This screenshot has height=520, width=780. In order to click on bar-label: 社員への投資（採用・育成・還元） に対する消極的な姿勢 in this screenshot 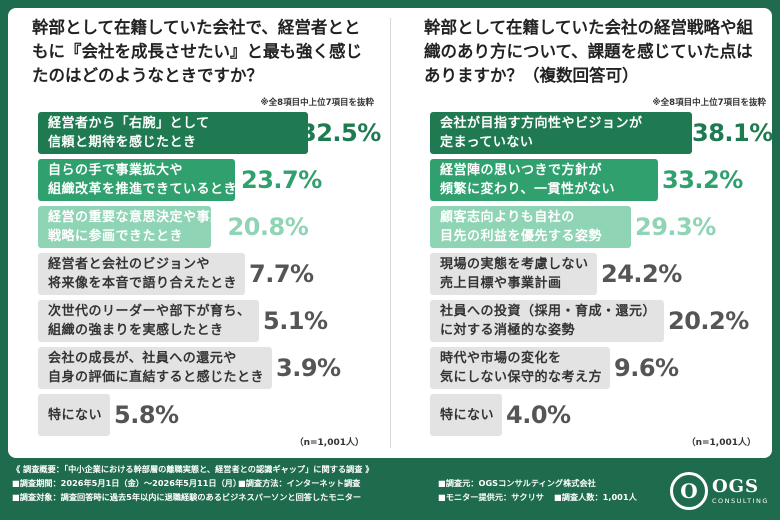, I will do `click(548, 321)`.